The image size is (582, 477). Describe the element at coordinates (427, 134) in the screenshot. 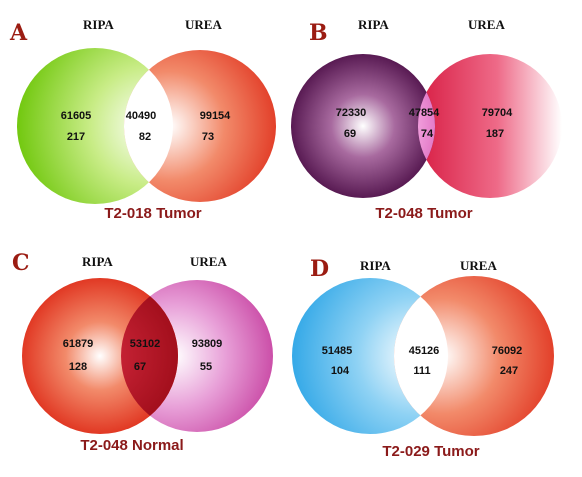

I see `overlap-count-secondary: 74` at that location.